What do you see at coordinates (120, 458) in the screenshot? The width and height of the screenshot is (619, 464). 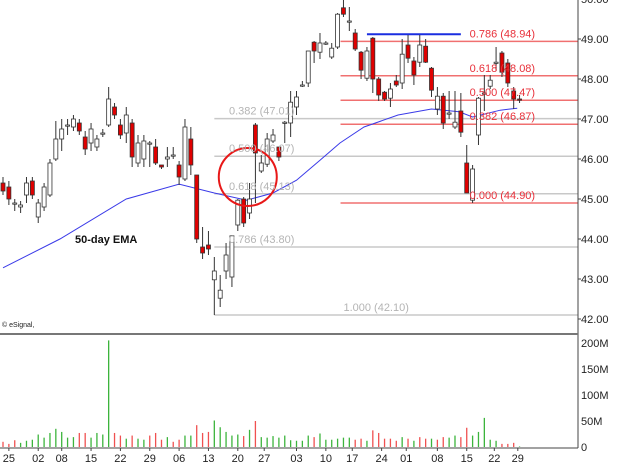 I see `date-tick-label: 22` at bounding box center [120, 458].